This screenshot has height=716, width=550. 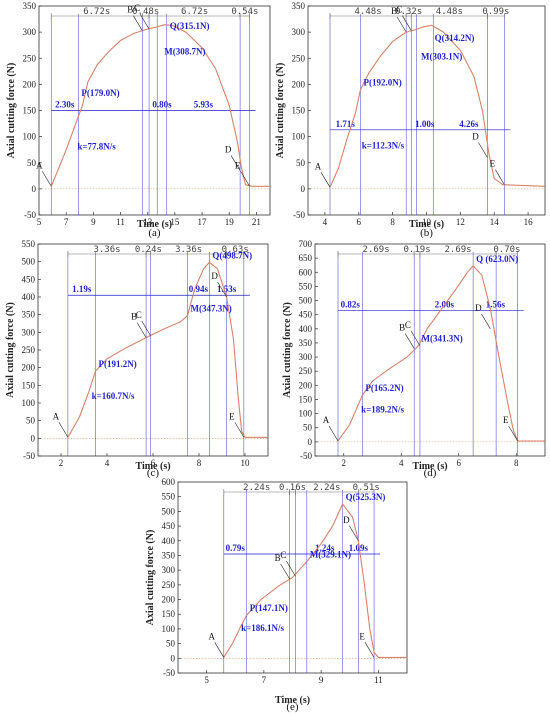 What do you see at coordinates (65, 105) in the screenshot?
I see `interval-label: 2.30s` at bounding box center [65, 105].